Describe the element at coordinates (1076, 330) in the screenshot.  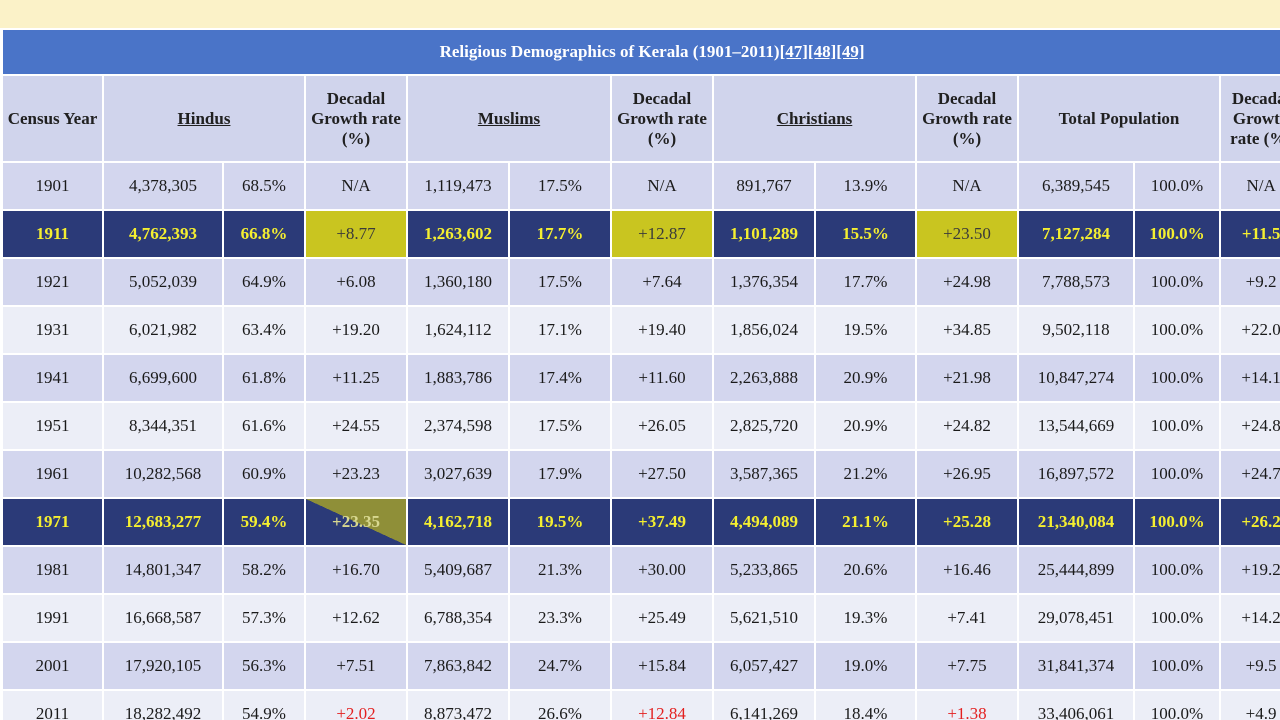
I see `table-cell: 9,502,118` at that location.